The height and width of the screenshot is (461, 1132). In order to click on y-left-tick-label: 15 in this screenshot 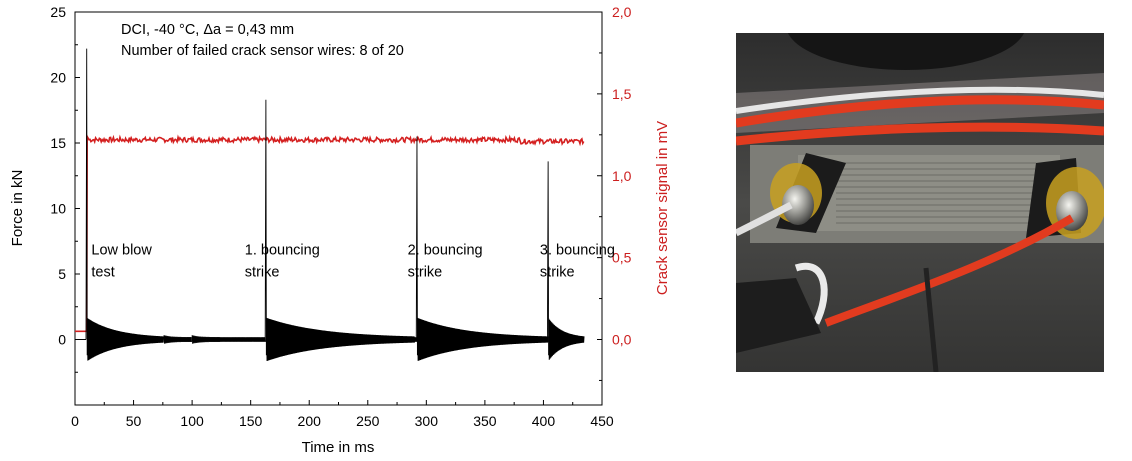, I will do `click(58, 143)`.